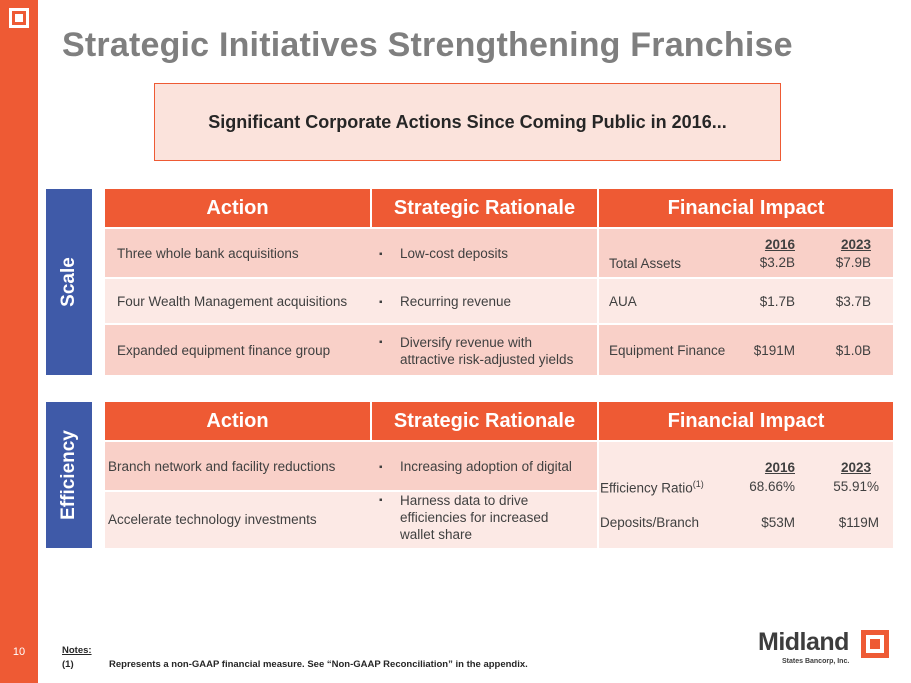 This screenshot has width=911, height=683. Describe the element at coordinates (69, 475) in the screenshot. I see `efficiency-section-label: Efficiency` at that location.